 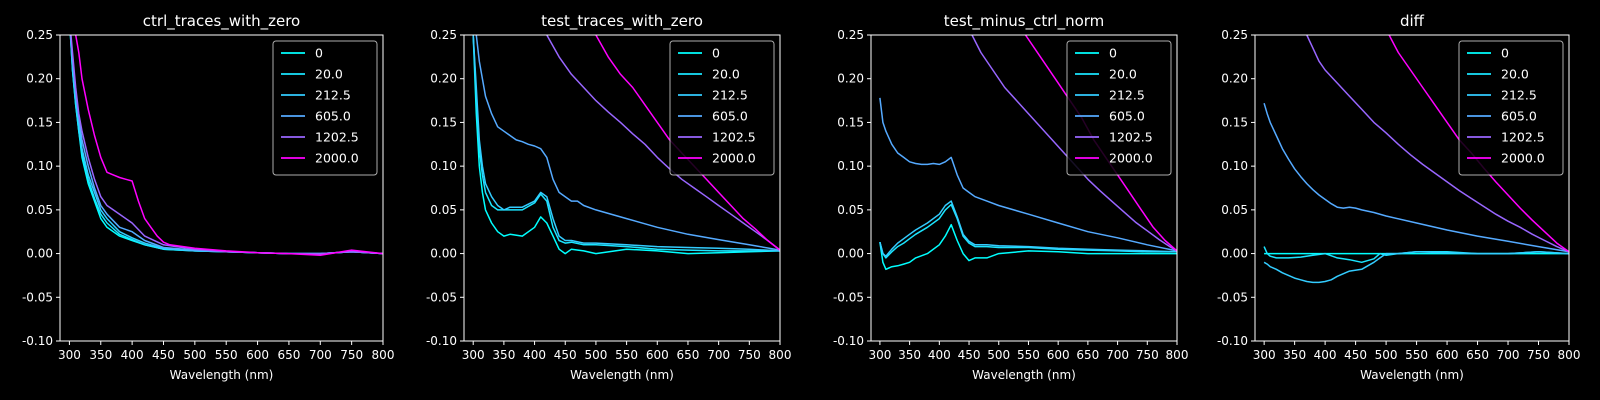 I want to click on chart-title: test_traces_with_zero, so click(x=622, y=21).